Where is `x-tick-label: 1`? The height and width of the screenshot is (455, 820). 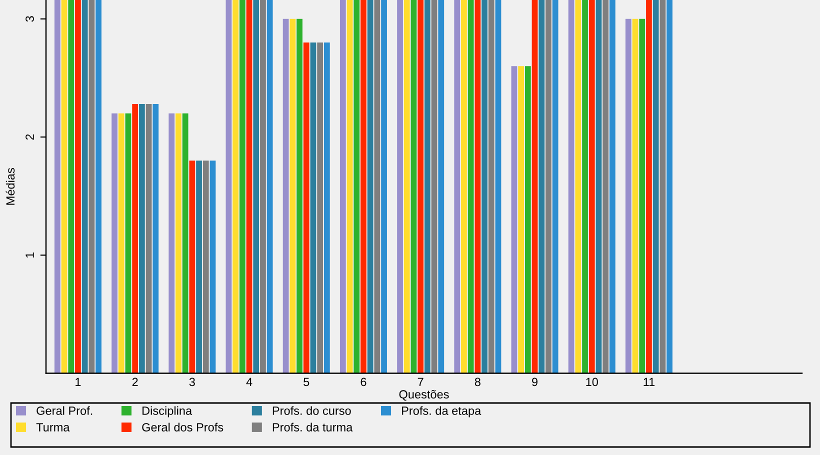
x-tick-label: 1 is located at coordinates (78, 382).